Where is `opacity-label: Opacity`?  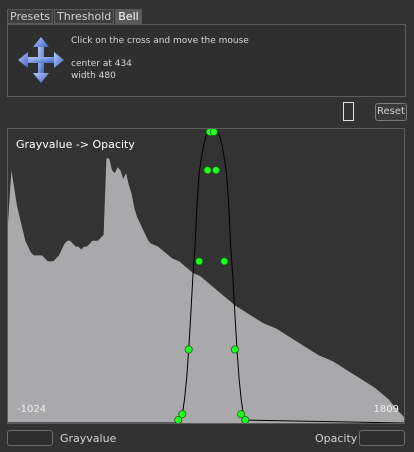 opacity-label: Opacity is located at coordinates (336, 438).